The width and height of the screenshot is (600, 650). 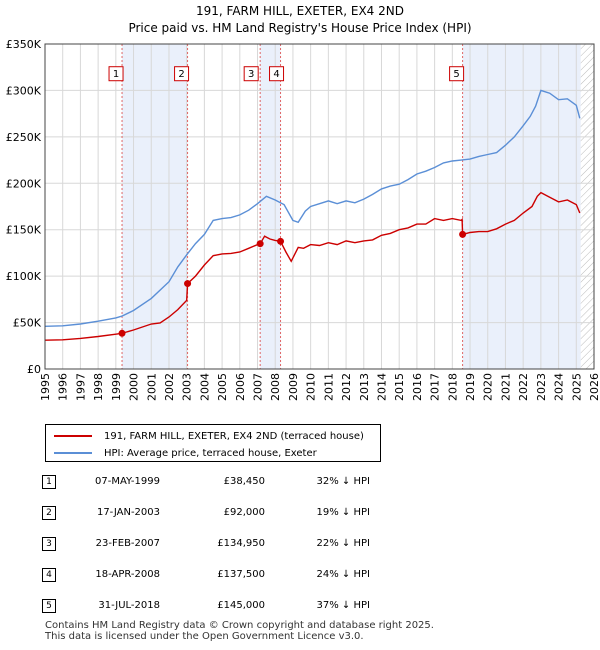 What do you see at coordinates (470, 387) in the screenshot?
I see `x-tick-label: 2019` at bounding box center [470, 387].